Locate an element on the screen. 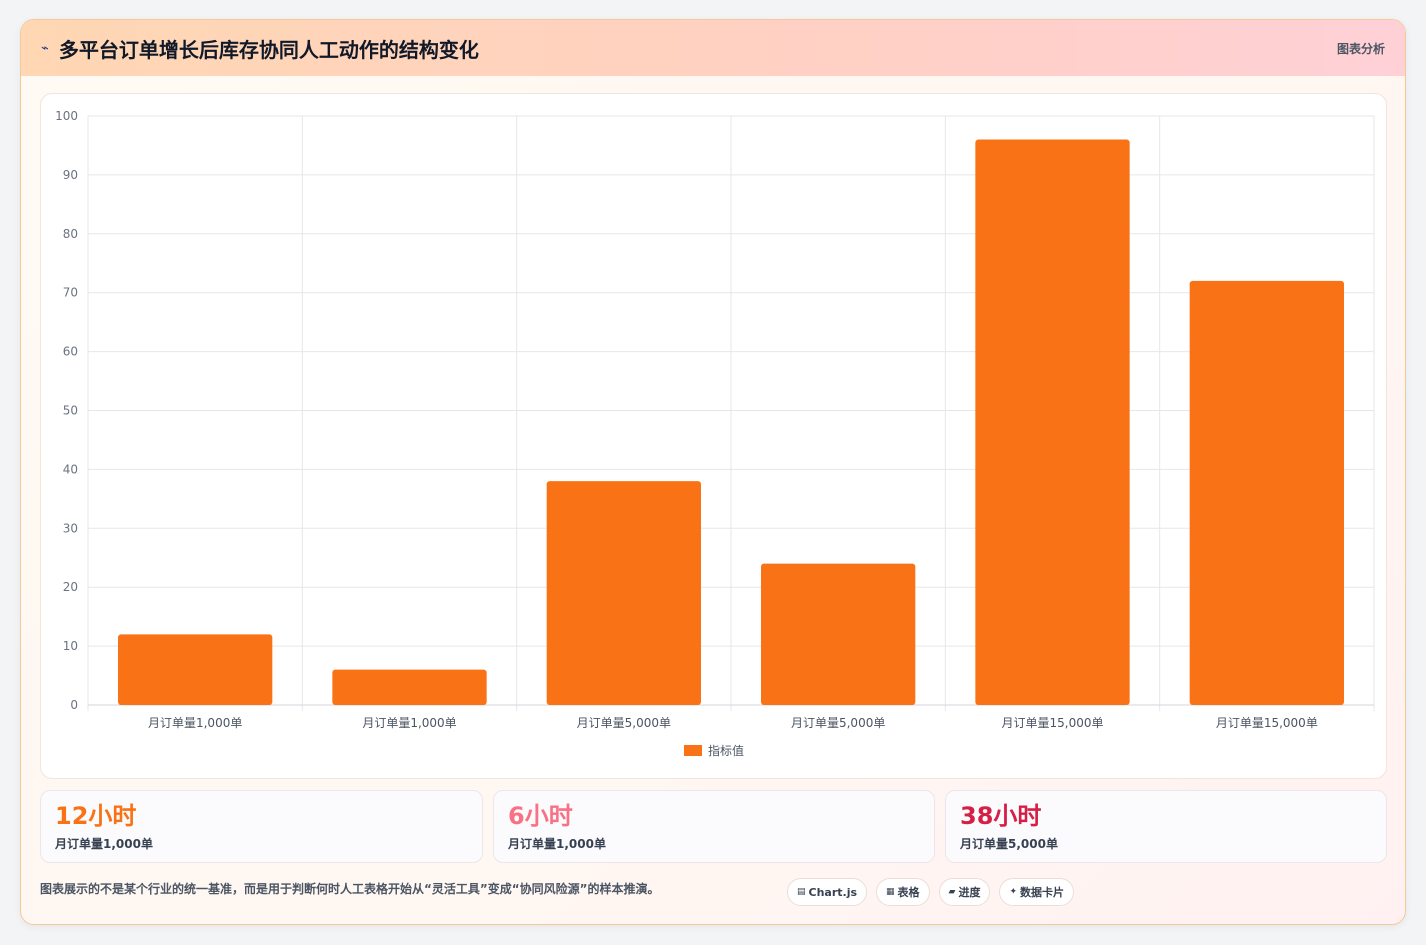 The width and height of the screenshot is (1426, 945). chip-data-card: ✦ 数据卡片 is located at coordinates (1037, 892).